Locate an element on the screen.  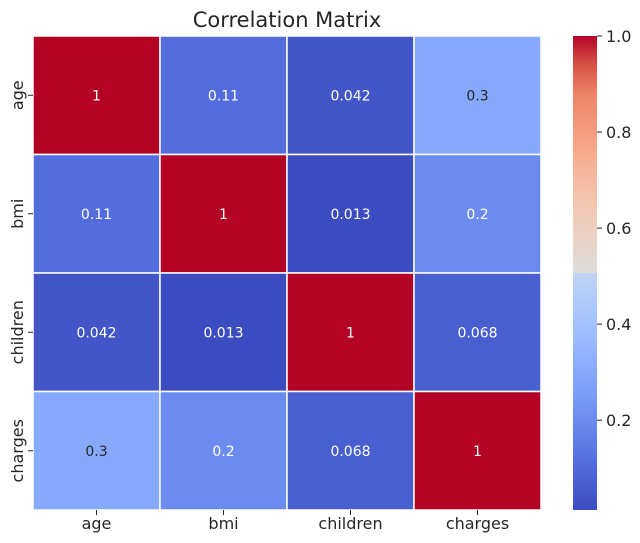
y-tick-label: charges is located at coordinates (17, 450).